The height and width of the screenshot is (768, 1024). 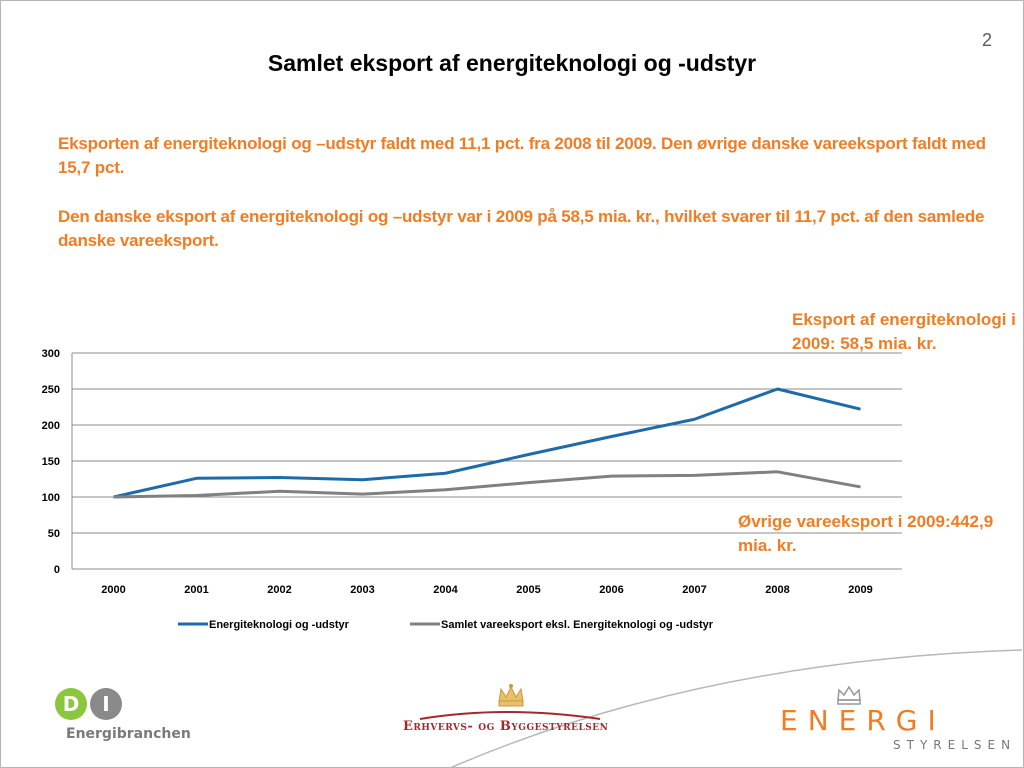 What do you see at coordinates (860, 590) in the screenshot?
I see `x-tick-label: 2009` at bounding box center [860, 590].